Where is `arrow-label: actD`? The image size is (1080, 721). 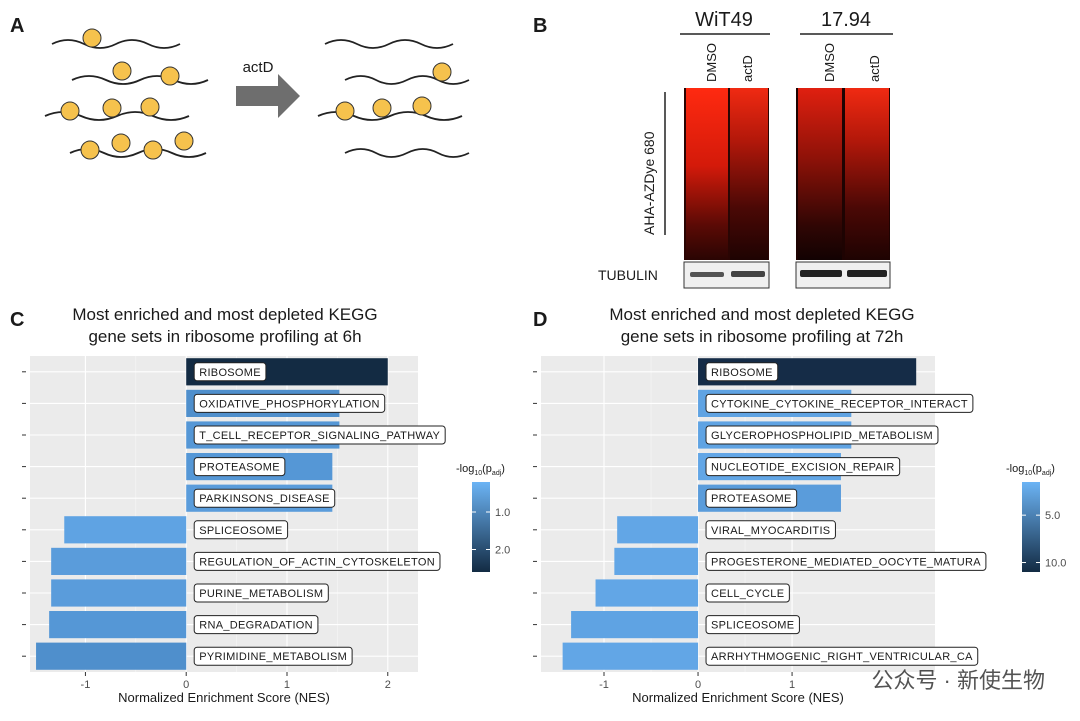 arrow-label: actD is located at coordinates (258, 67).